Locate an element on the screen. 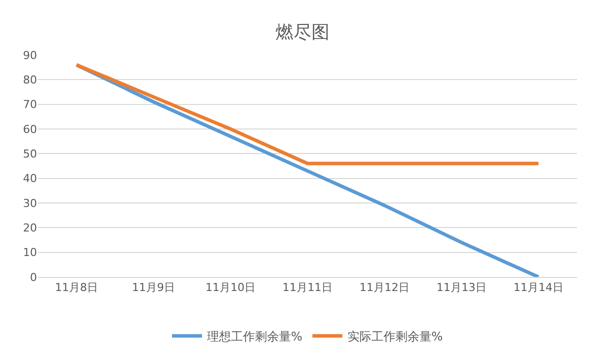  y-tick-label: 0 is located at coordinates (33, 277).